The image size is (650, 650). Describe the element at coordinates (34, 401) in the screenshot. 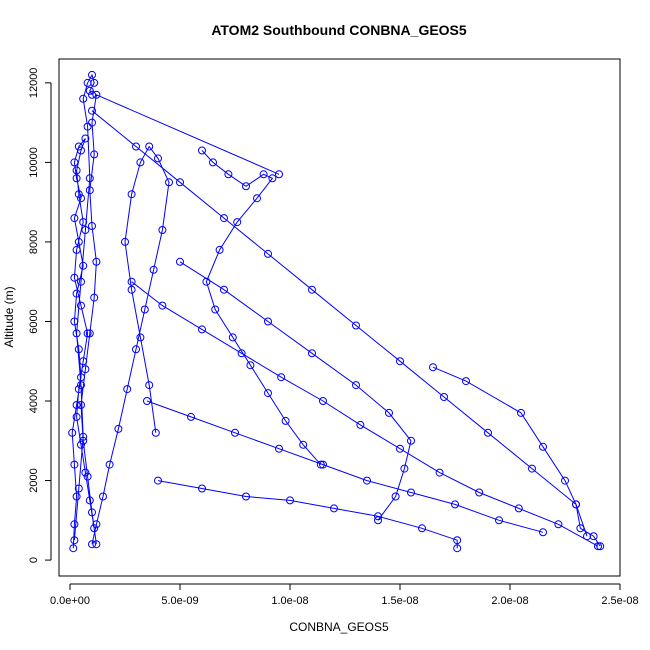

I see `y-tick-label: 4000` at that location.